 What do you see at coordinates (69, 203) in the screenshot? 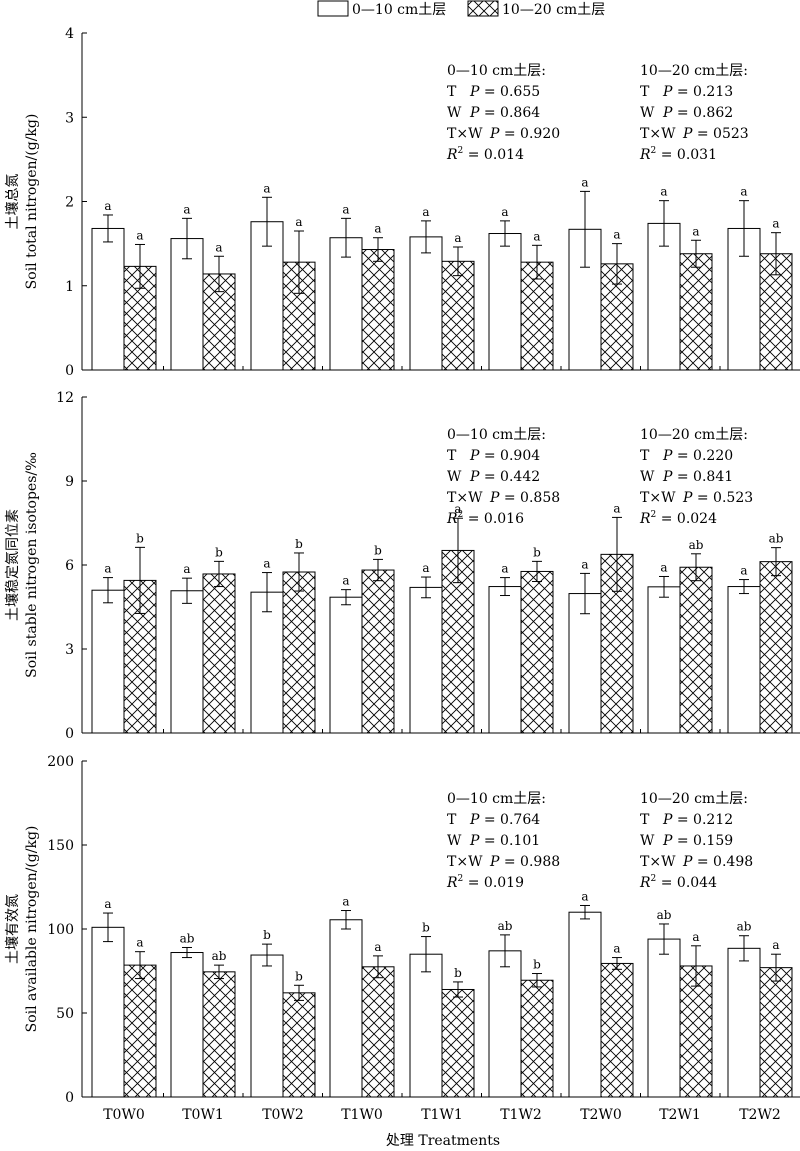
I see `y-tick-label: 2` at bounding box center [69, 203].